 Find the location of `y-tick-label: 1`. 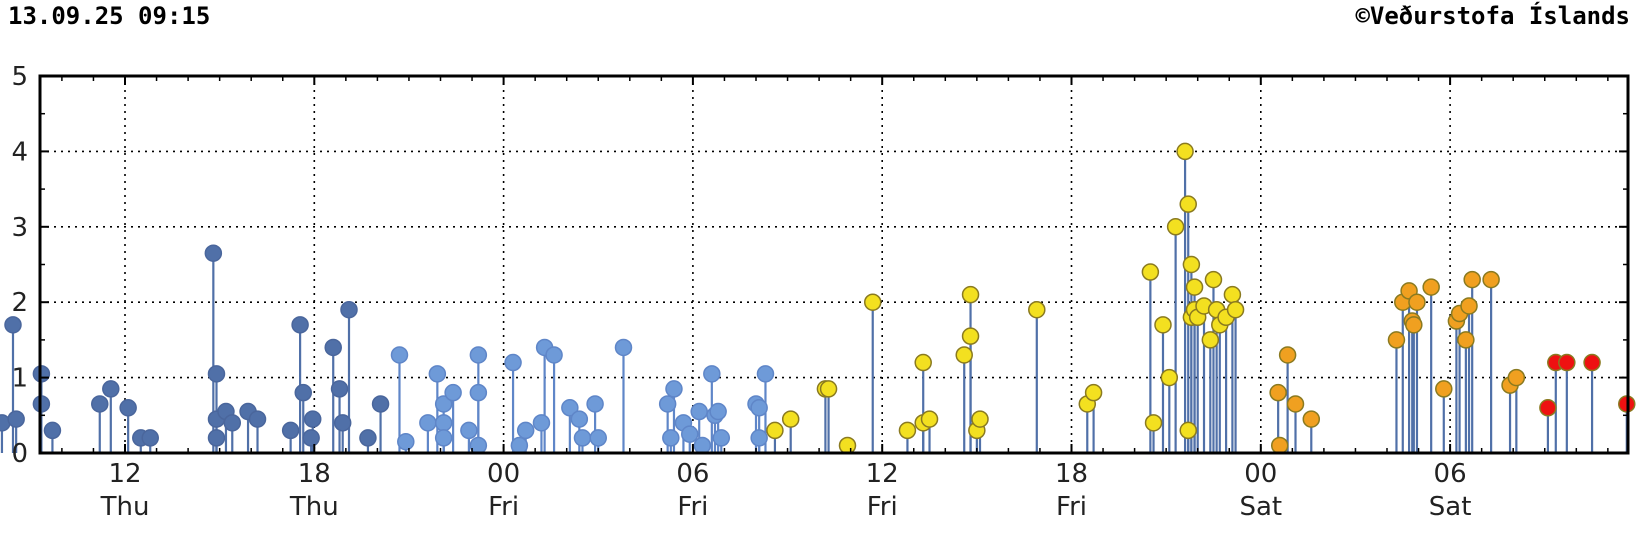

y-tick-label: 1 is located at coordinates (19, 379).